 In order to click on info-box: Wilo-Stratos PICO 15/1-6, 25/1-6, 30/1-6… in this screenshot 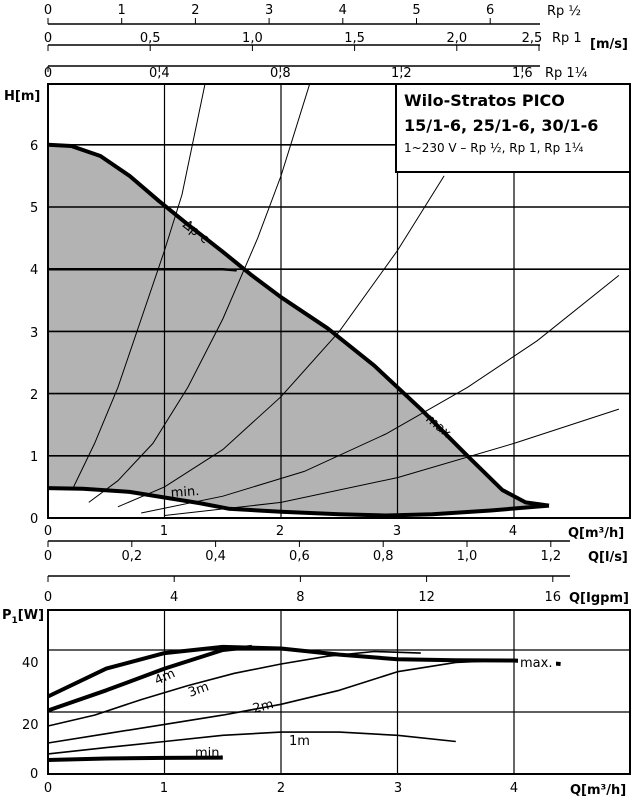, I will do `click(513, 128)`.